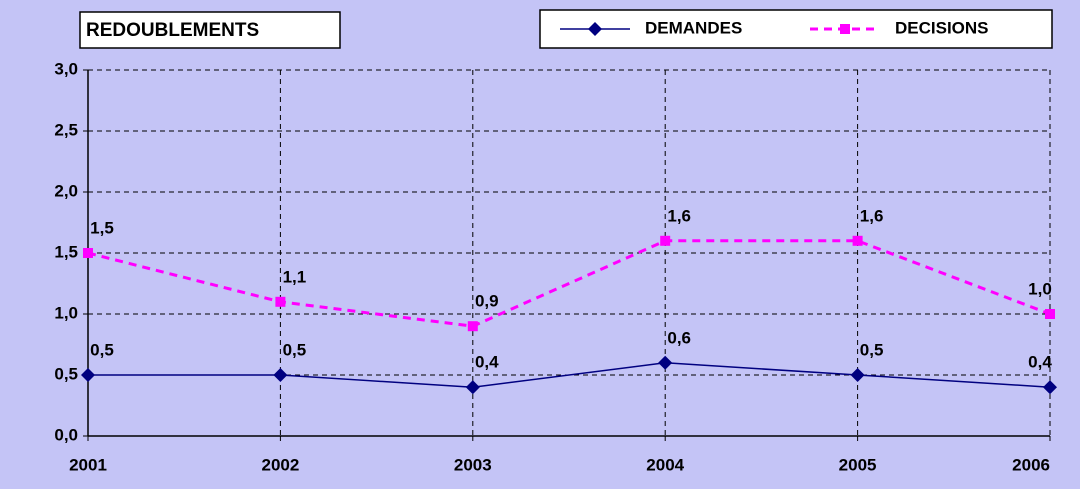 This screenshot has height=489, width=1080. Describe the element at coordinates (66, 129) in the screenshot. I see `y-tick-label: 2,5` at that location.